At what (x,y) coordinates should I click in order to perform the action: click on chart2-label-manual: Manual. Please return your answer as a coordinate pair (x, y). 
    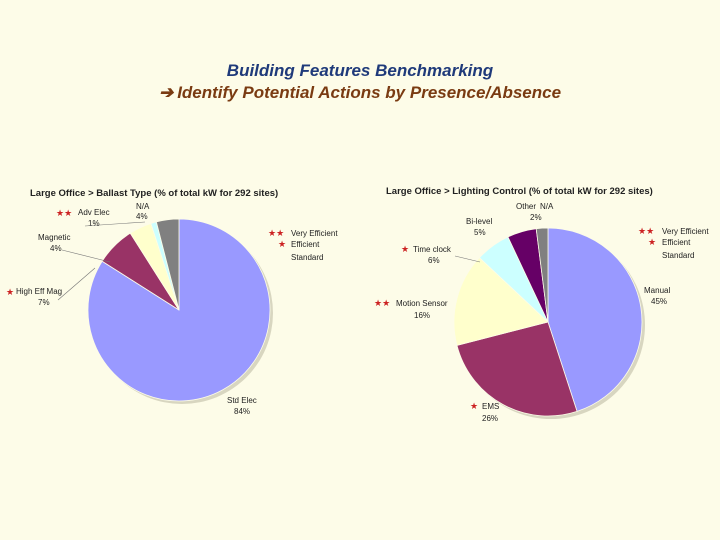
    Looking at the image, I should click on (657, 290).